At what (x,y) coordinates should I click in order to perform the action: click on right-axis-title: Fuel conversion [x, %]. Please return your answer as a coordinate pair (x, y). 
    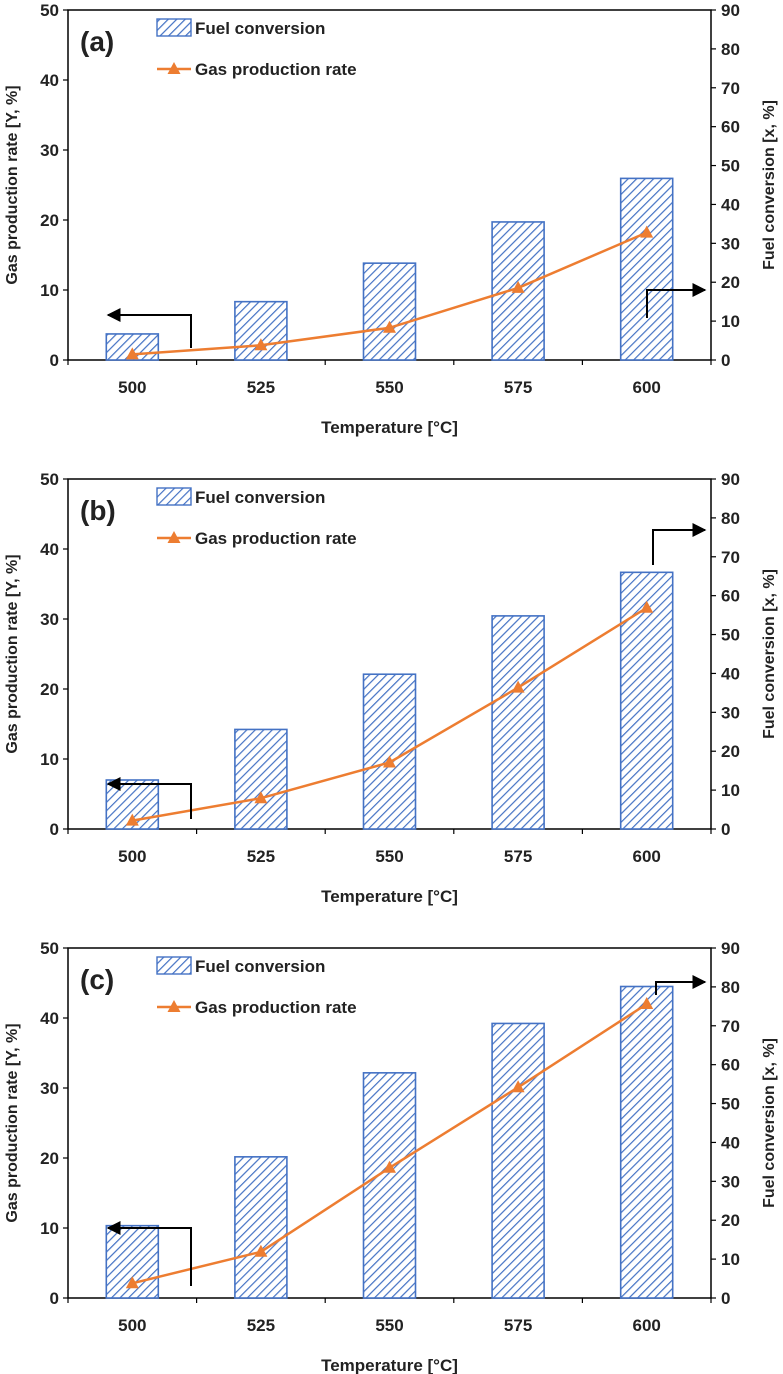
    Looking at the image, I should click on (769, 185).